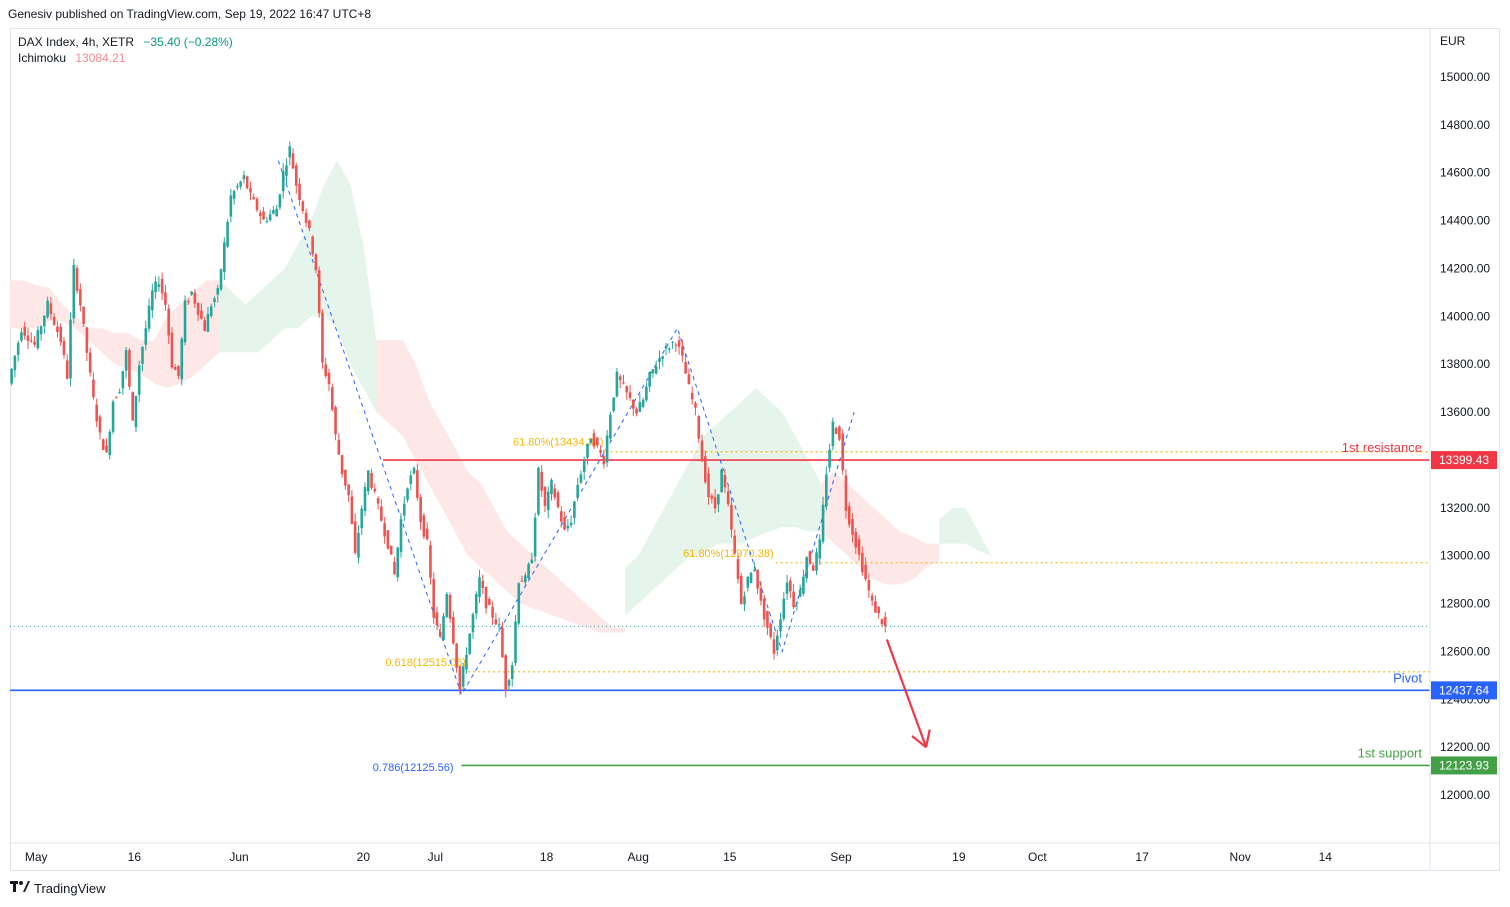 The image size is (1510, 907). I want to click on time-tick-10: Oct, so click(1037, 857).